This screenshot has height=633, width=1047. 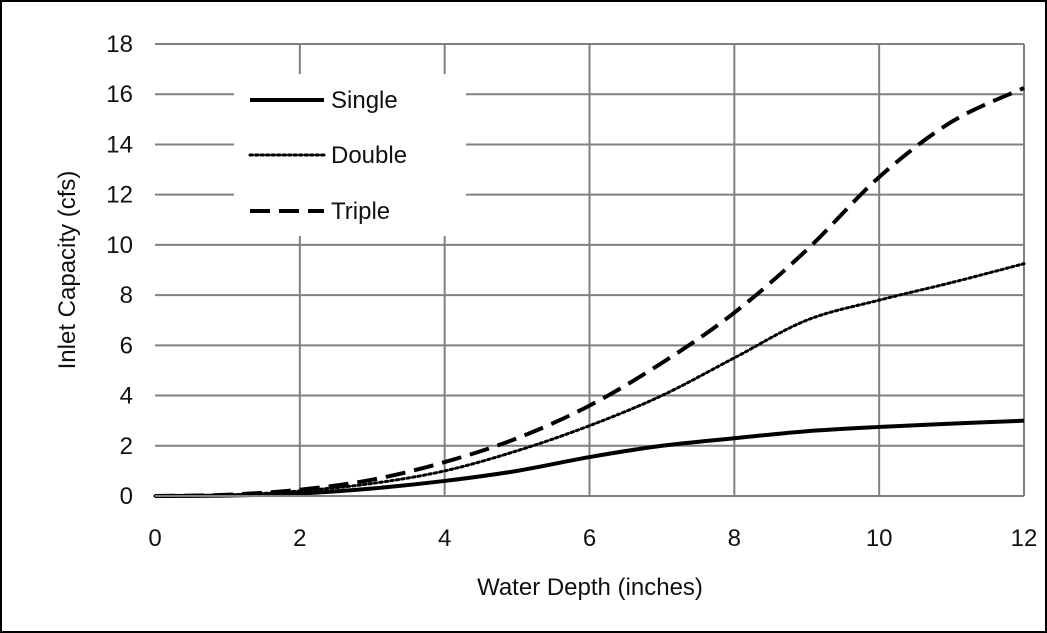 I want to click on y-tick-label: 16, so click(x=119, y=94).